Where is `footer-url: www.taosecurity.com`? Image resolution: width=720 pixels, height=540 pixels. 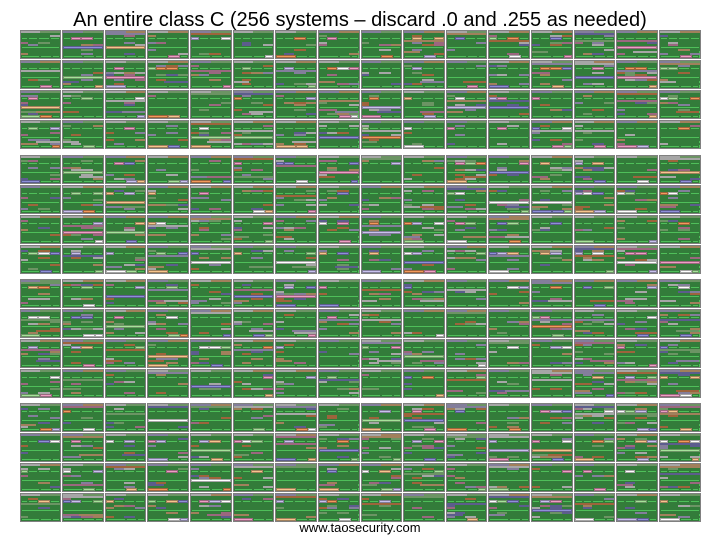
footer-url: www.taosecurity.com is located at coordinates (360, 528).